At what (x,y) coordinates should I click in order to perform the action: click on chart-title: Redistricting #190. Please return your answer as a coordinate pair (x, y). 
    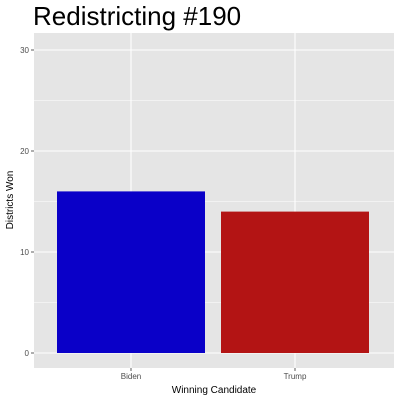
    Looking at the image, I should click on (137, 16).